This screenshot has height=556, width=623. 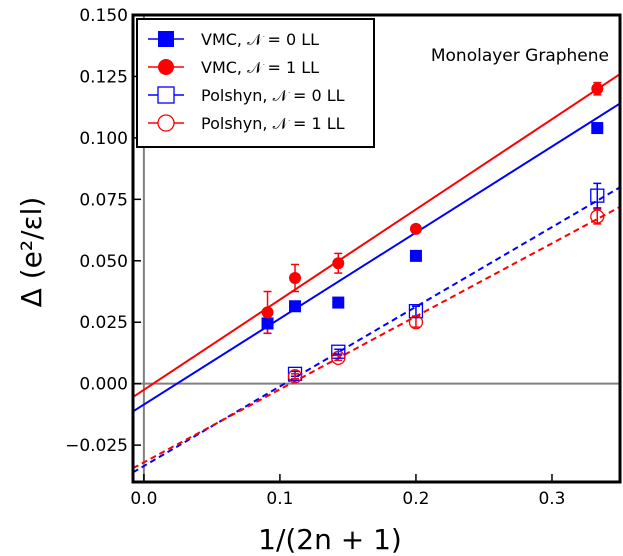 I want to click on y-axis-label: Δ (e²/εl), so click(x=31, y=252).